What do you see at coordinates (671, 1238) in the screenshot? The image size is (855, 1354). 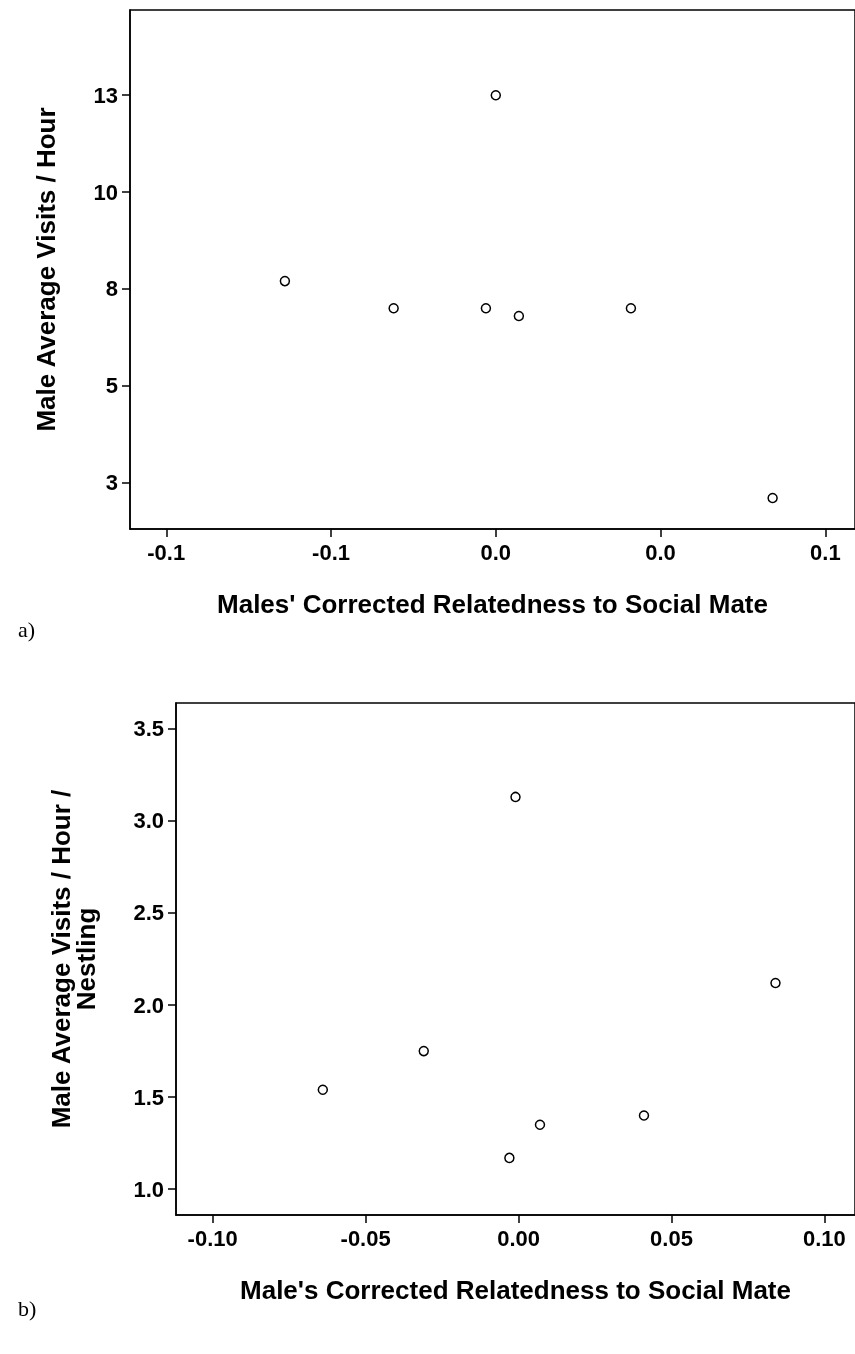 I see `x-tick-label: 0.05` at bounding box center [671, 1238].